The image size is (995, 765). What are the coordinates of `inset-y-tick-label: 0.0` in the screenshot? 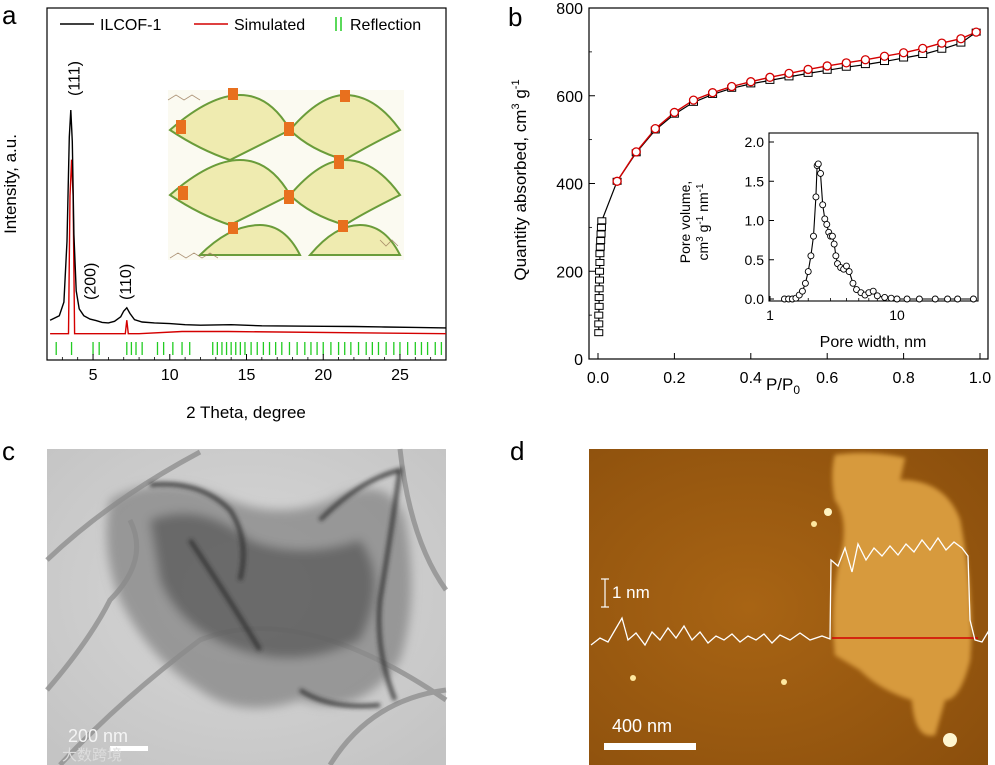 It's located at (755, 299).